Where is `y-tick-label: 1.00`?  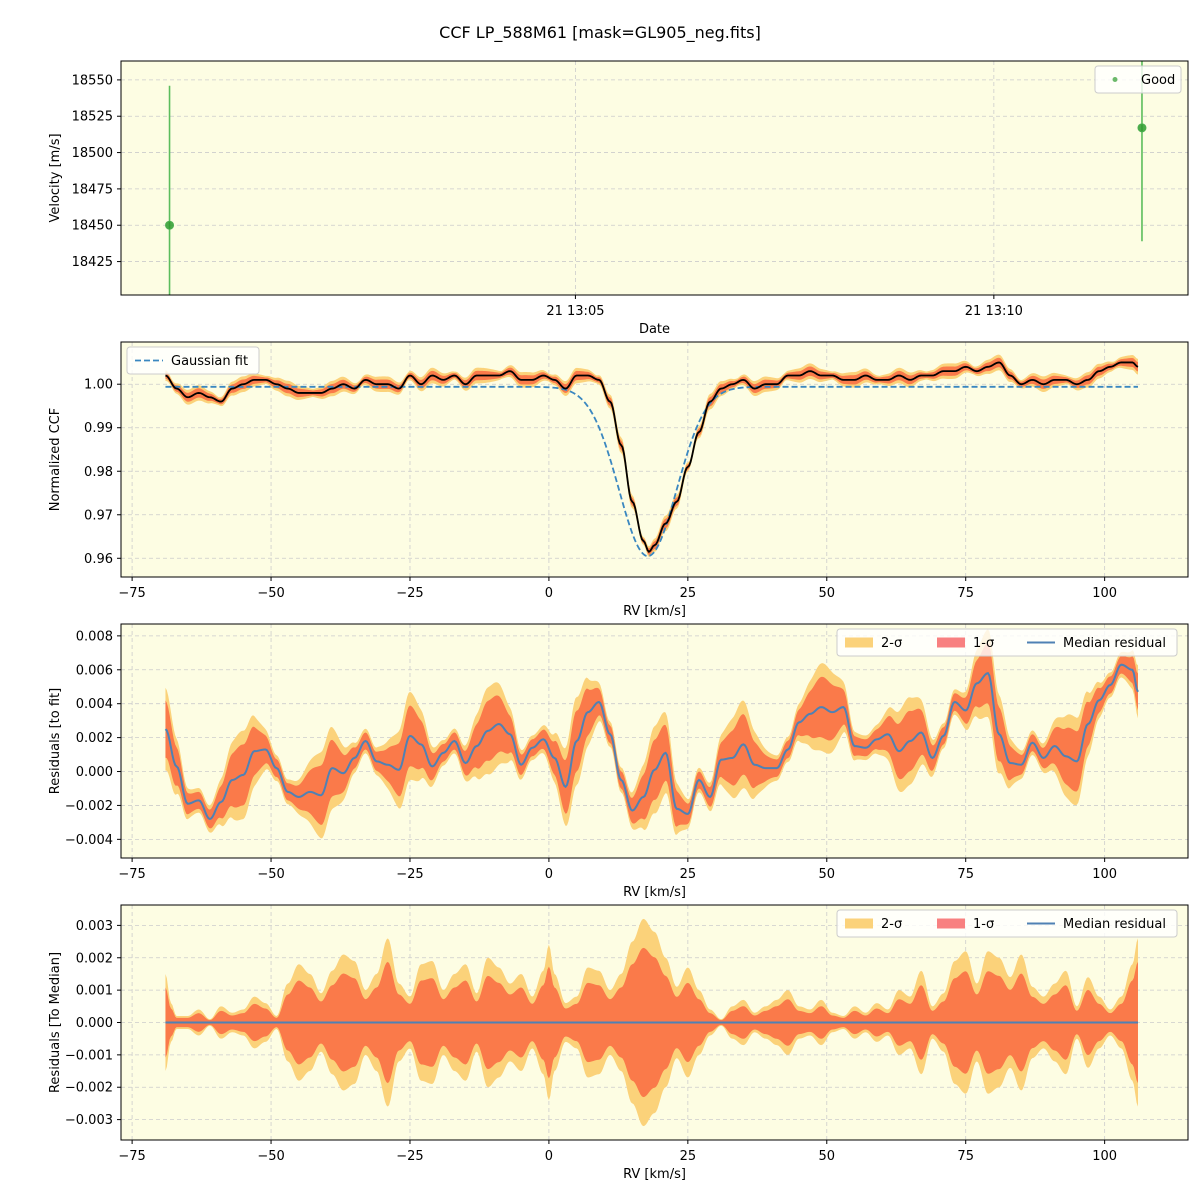 y-tick-label: 1.00 is located at coordinates (98, 385).